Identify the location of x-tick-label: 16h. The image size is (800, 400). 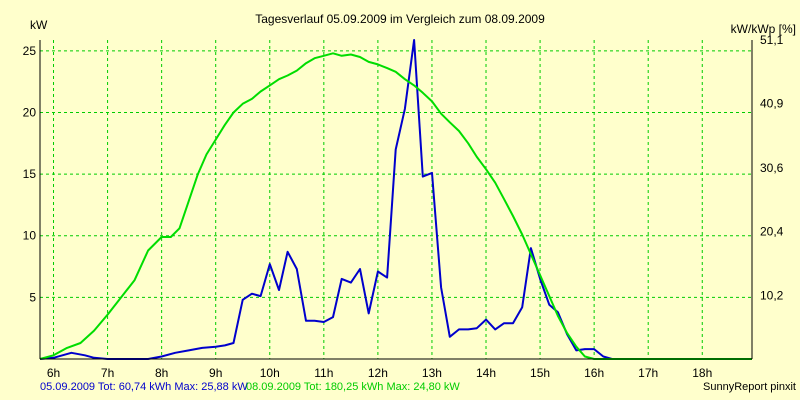
(594, 373).